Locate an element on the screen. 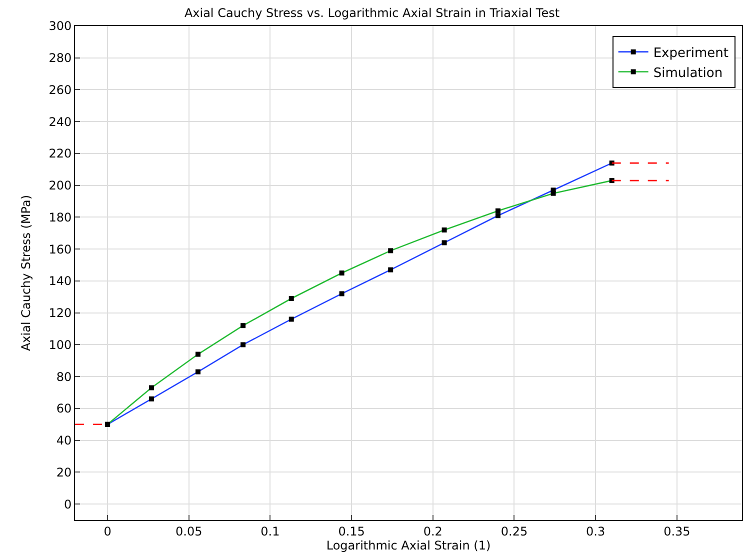 The image size is (744, 558). y-tick-label: 160 is located at coordinates (60, 249).